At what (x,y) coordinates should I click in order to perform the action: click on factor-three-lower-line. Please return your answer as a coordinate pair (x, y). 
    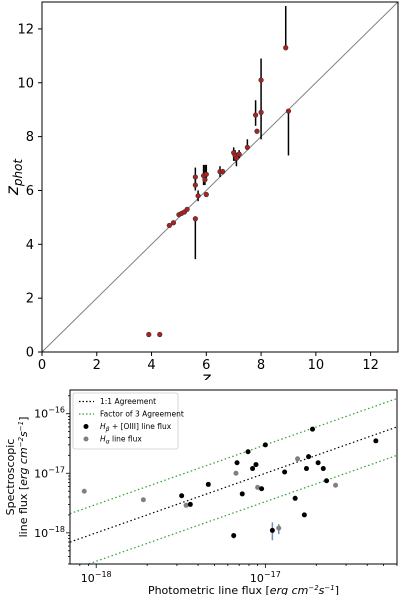
    Looking at the image, I should click on (241, 509).